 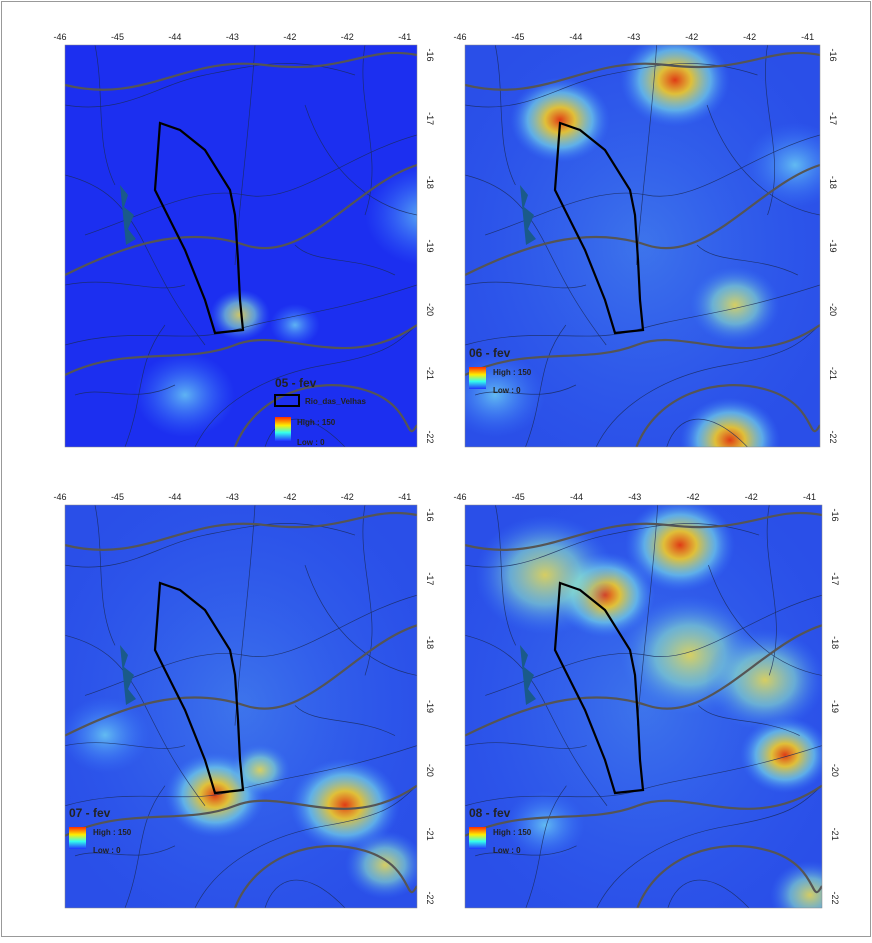 What do you see at coordinates (430, 373) in the screenshot?
I see `y-tick-label: -21` at bounding box center [430, 373].